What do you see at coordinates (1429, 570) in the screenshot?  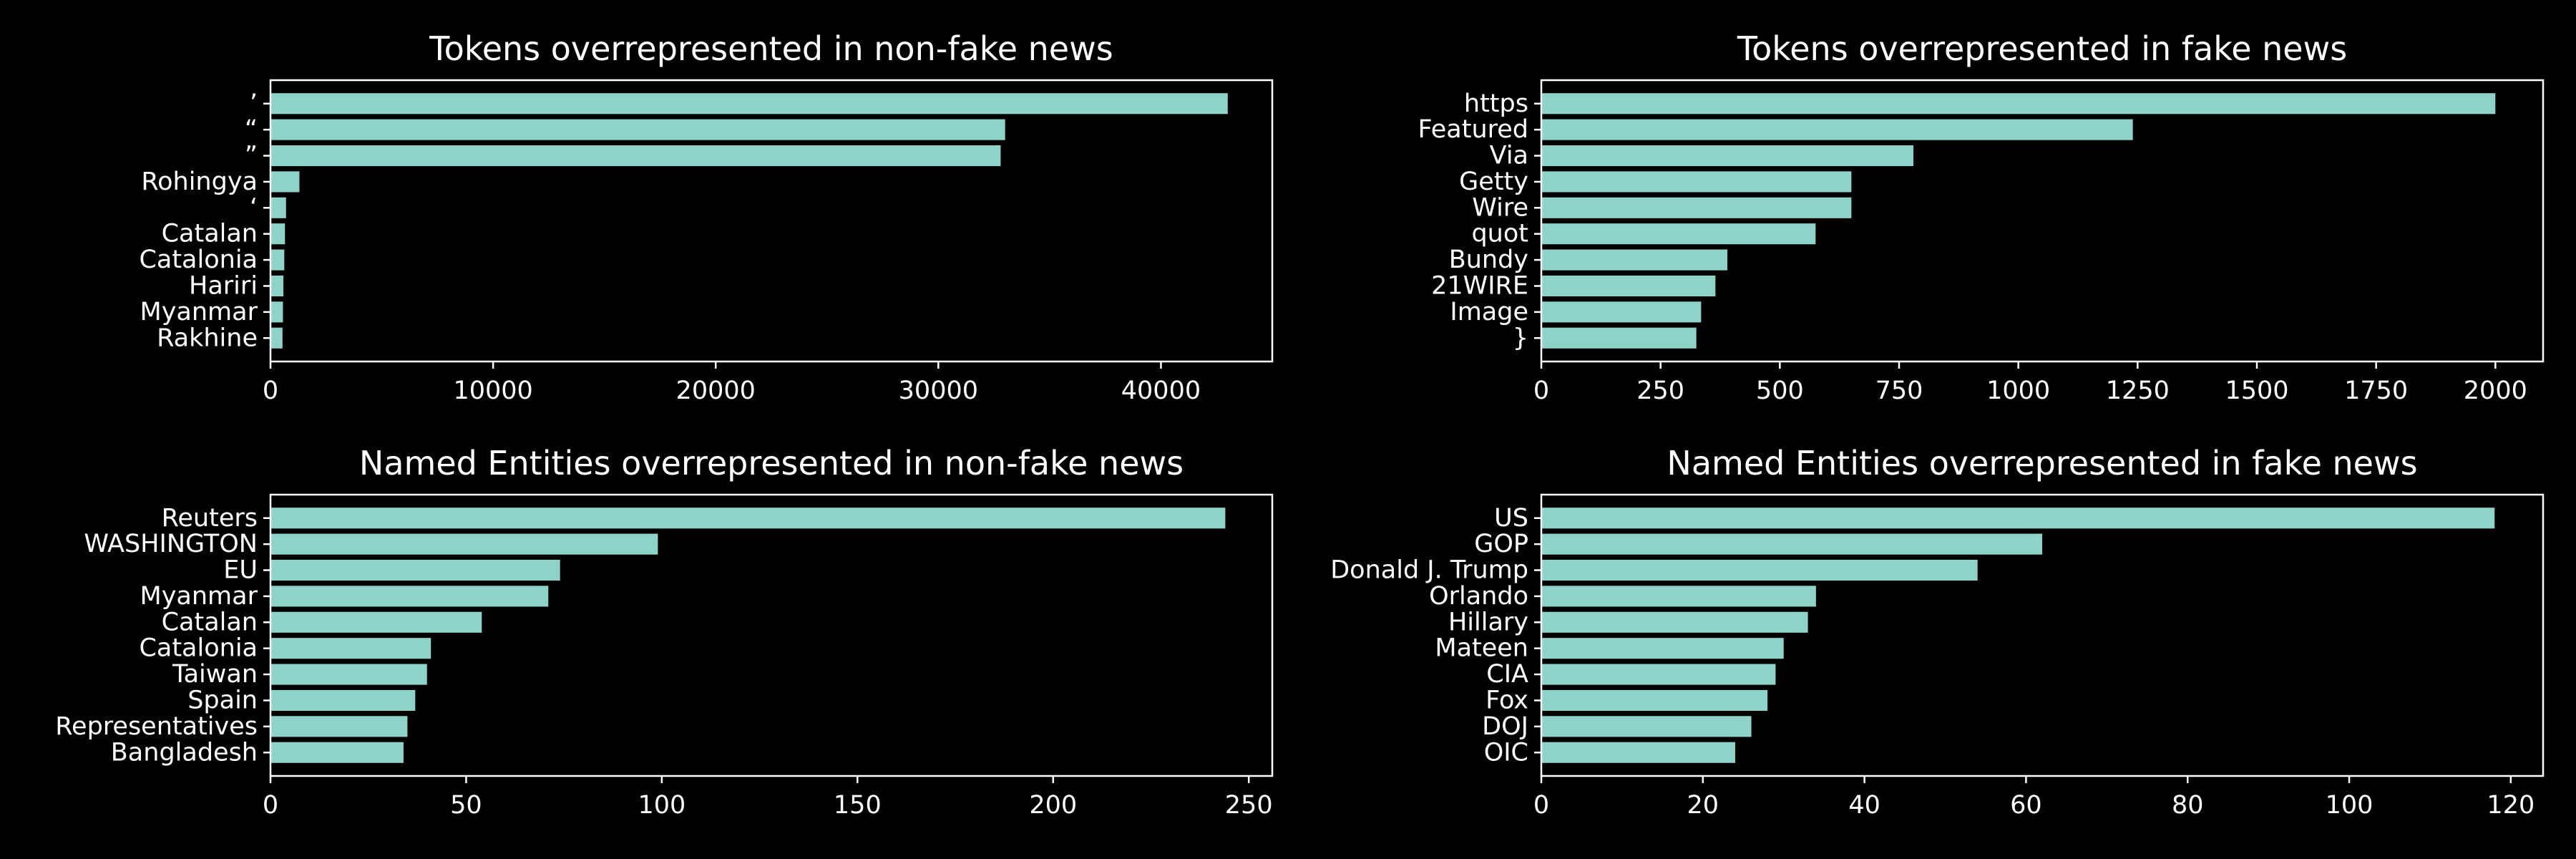 I see `y-tick-label: Donald J. Trump` at bounding box center [1429, 570].